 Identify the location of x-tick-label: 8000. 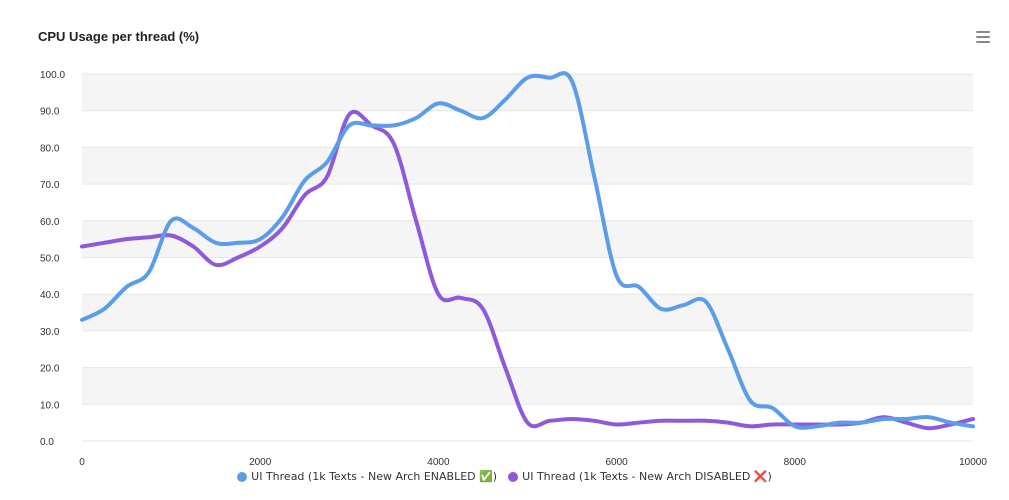
(795, 462).